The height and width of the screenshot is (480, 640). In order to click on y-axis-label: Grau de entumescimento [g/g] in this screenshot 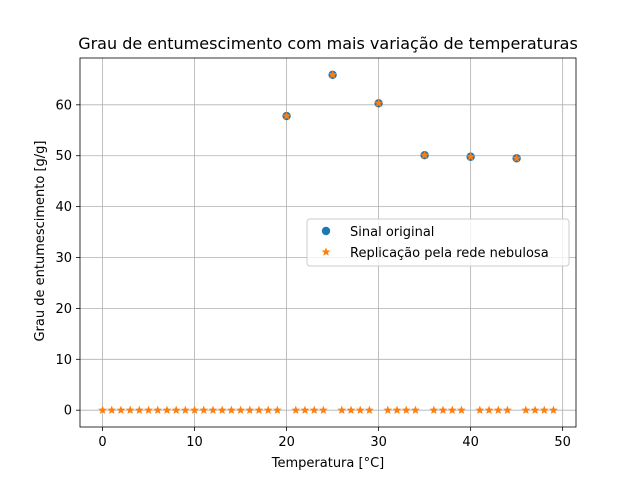, I will do `click(40, 240)`.